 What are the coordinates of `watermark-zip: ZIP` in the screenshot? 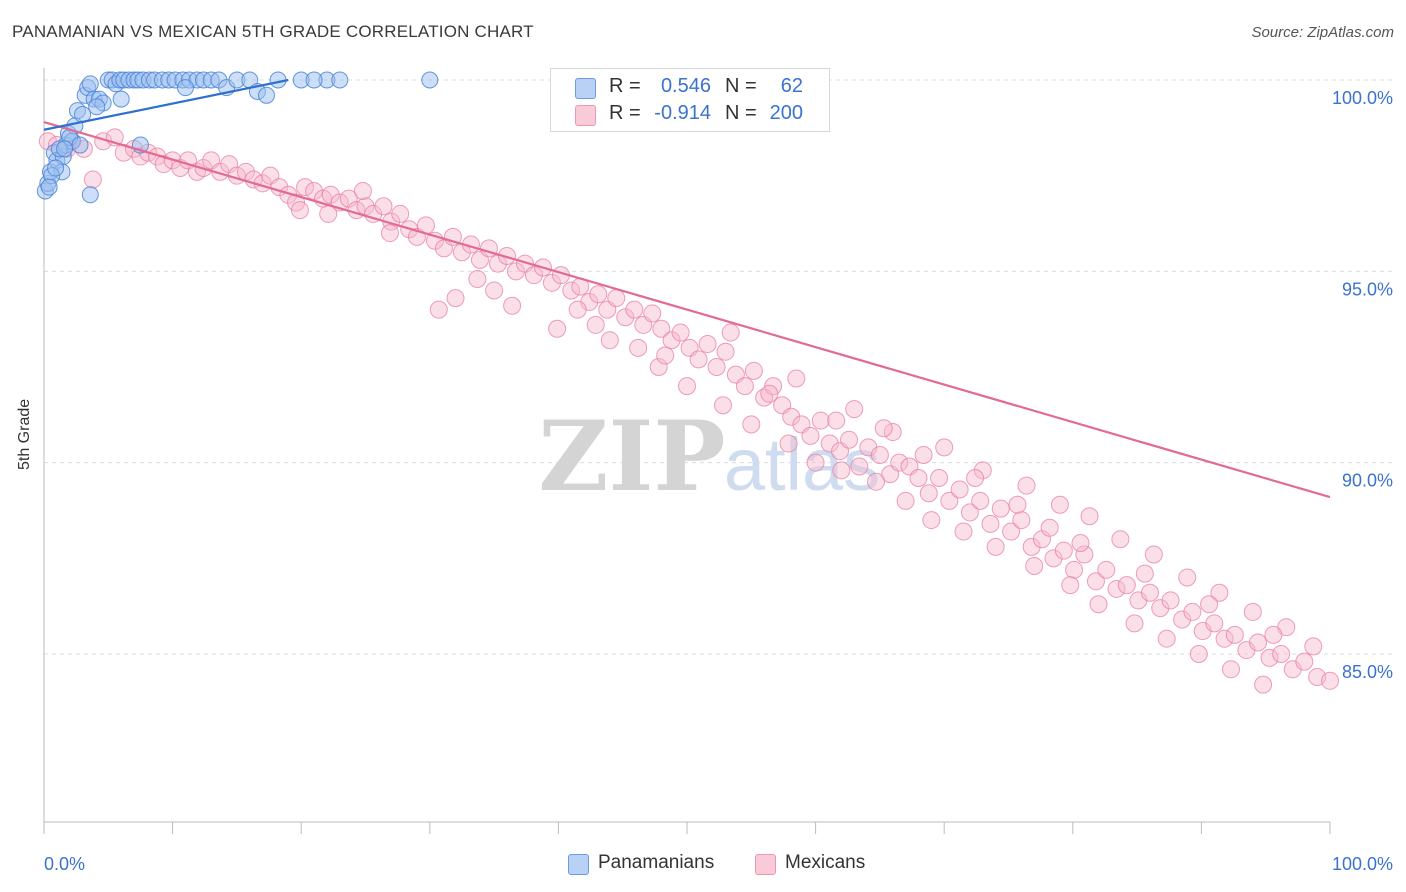 It's located at (631, 456).